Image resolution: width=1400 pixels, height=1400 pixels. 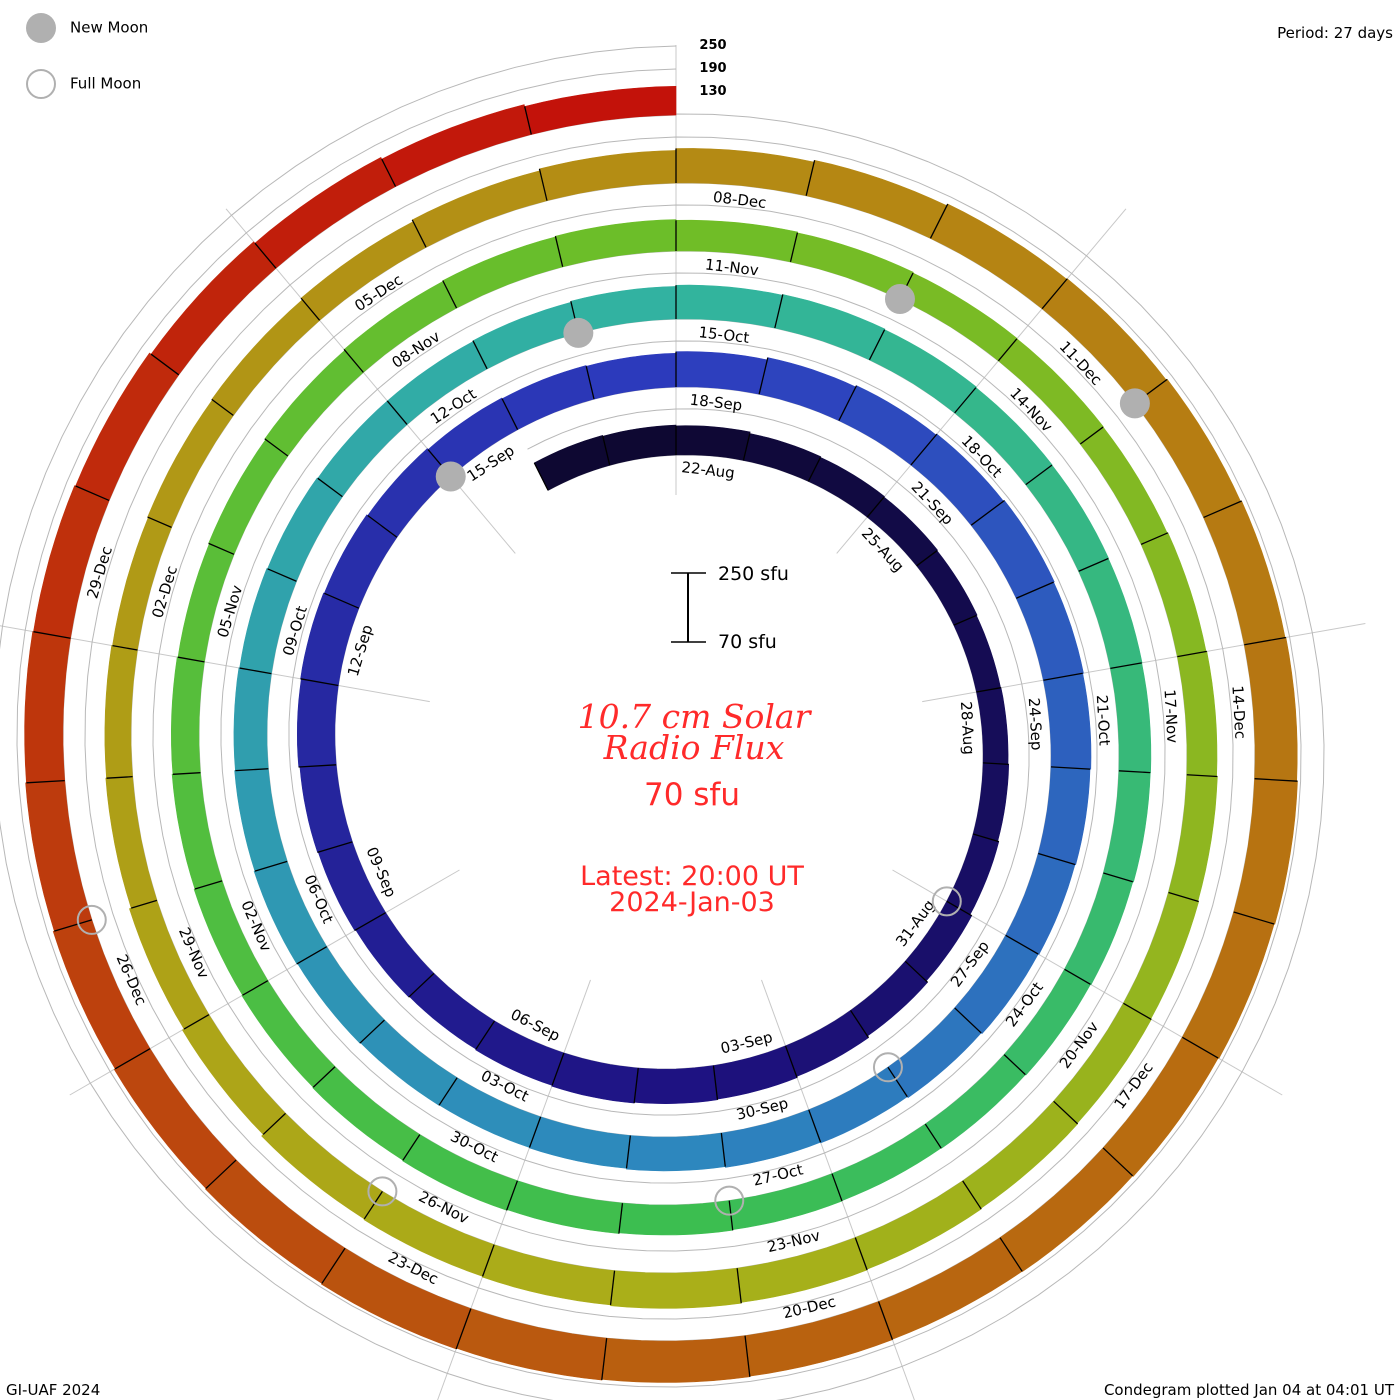 I want to click on ref-level-250: 250, so click(x=712, y=45).